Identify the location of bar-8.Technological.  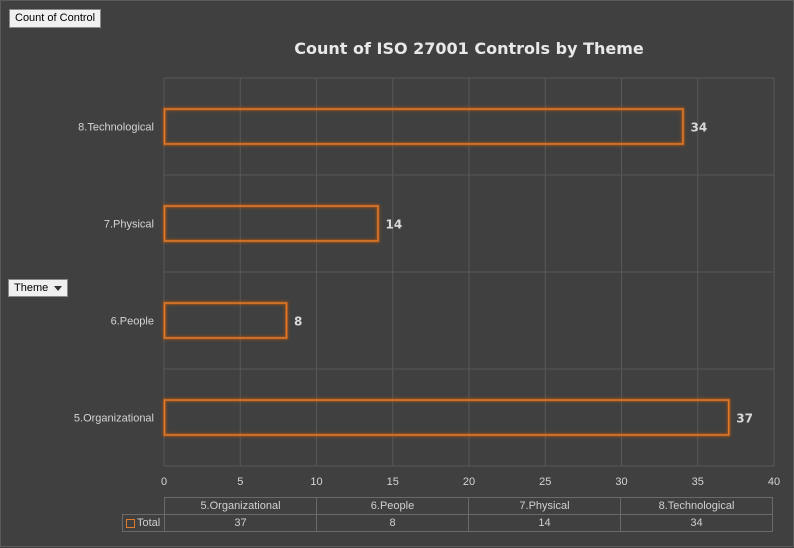
(423, 126).